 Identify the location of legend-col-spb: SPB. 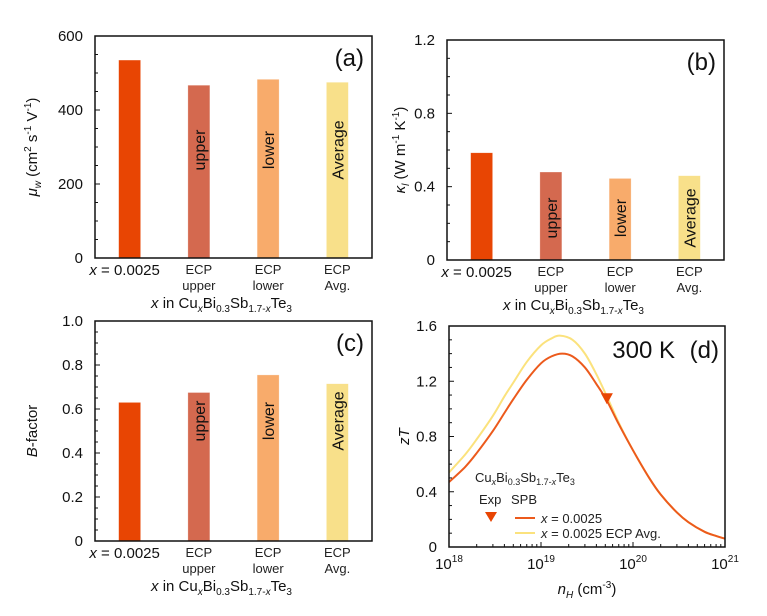
(524, 499).